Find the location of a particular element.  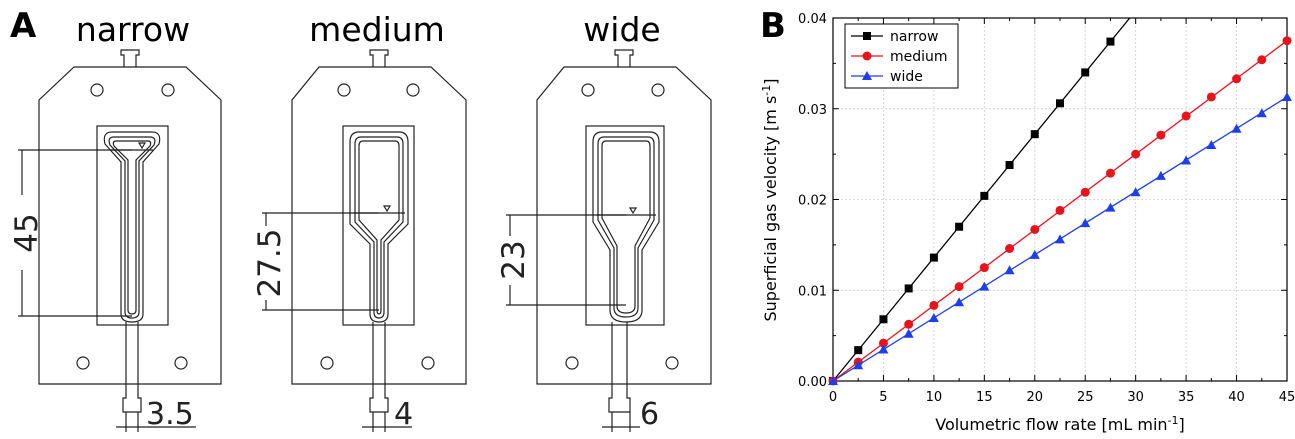

x-tick-label: 25 is located at coordinates (1085, 397).